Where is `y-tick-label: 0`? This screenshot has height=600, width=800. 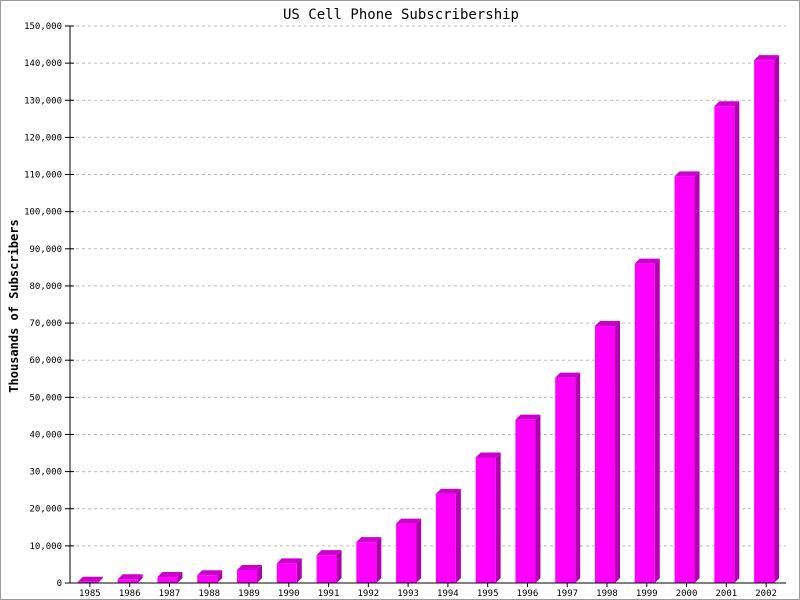 y-tick-label: 0 is located at coordinates (59, 584).